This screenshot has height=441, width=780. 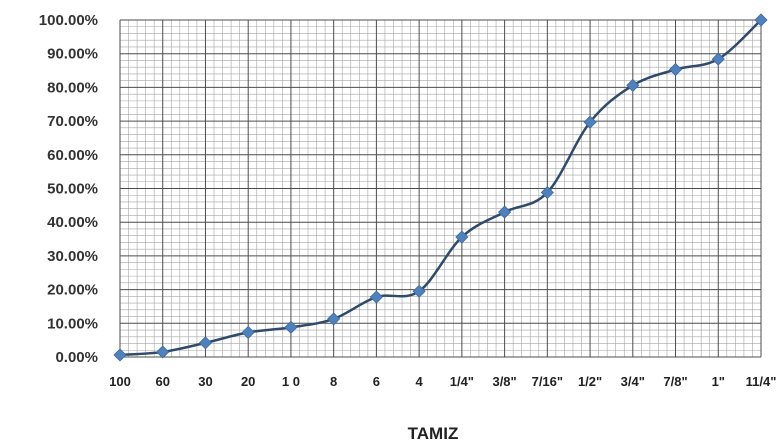 What do you see at coordinates (761, 381) in the screenshot?
I see `x-tick-label: 11/4"` at bounding box center [761, 381].